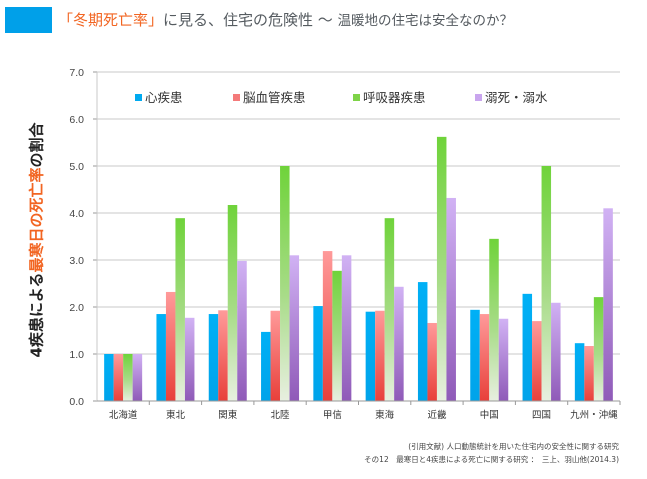  Describe the element at coordinates (274, 97) in the screenshot. I see `legend-label: 脳血管疾患` at that location.